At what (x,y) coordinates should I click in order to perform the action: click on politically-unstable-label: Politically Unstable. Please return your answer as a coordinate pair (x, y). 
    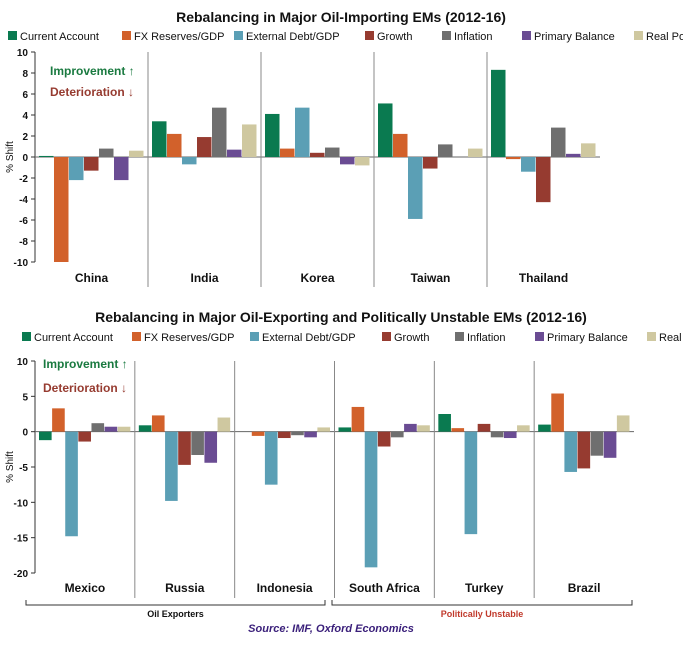
    Looking at the image, I should click on (482, 614).